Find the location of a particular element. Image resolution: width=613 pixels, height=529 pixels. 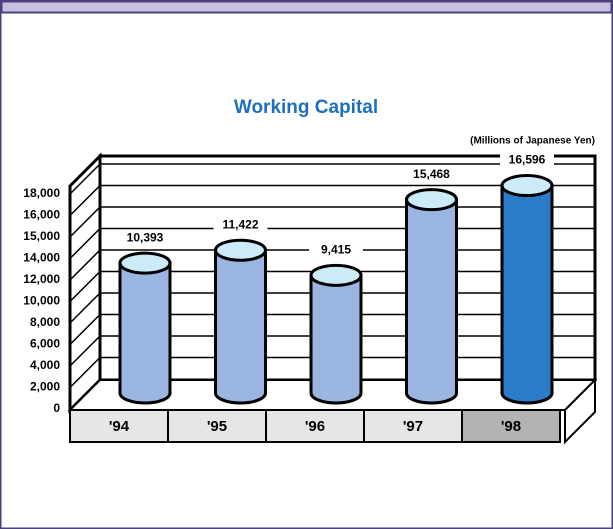

chart-subtitle: (Millions of Japanese Yen) is located at coordinates (532, 141).